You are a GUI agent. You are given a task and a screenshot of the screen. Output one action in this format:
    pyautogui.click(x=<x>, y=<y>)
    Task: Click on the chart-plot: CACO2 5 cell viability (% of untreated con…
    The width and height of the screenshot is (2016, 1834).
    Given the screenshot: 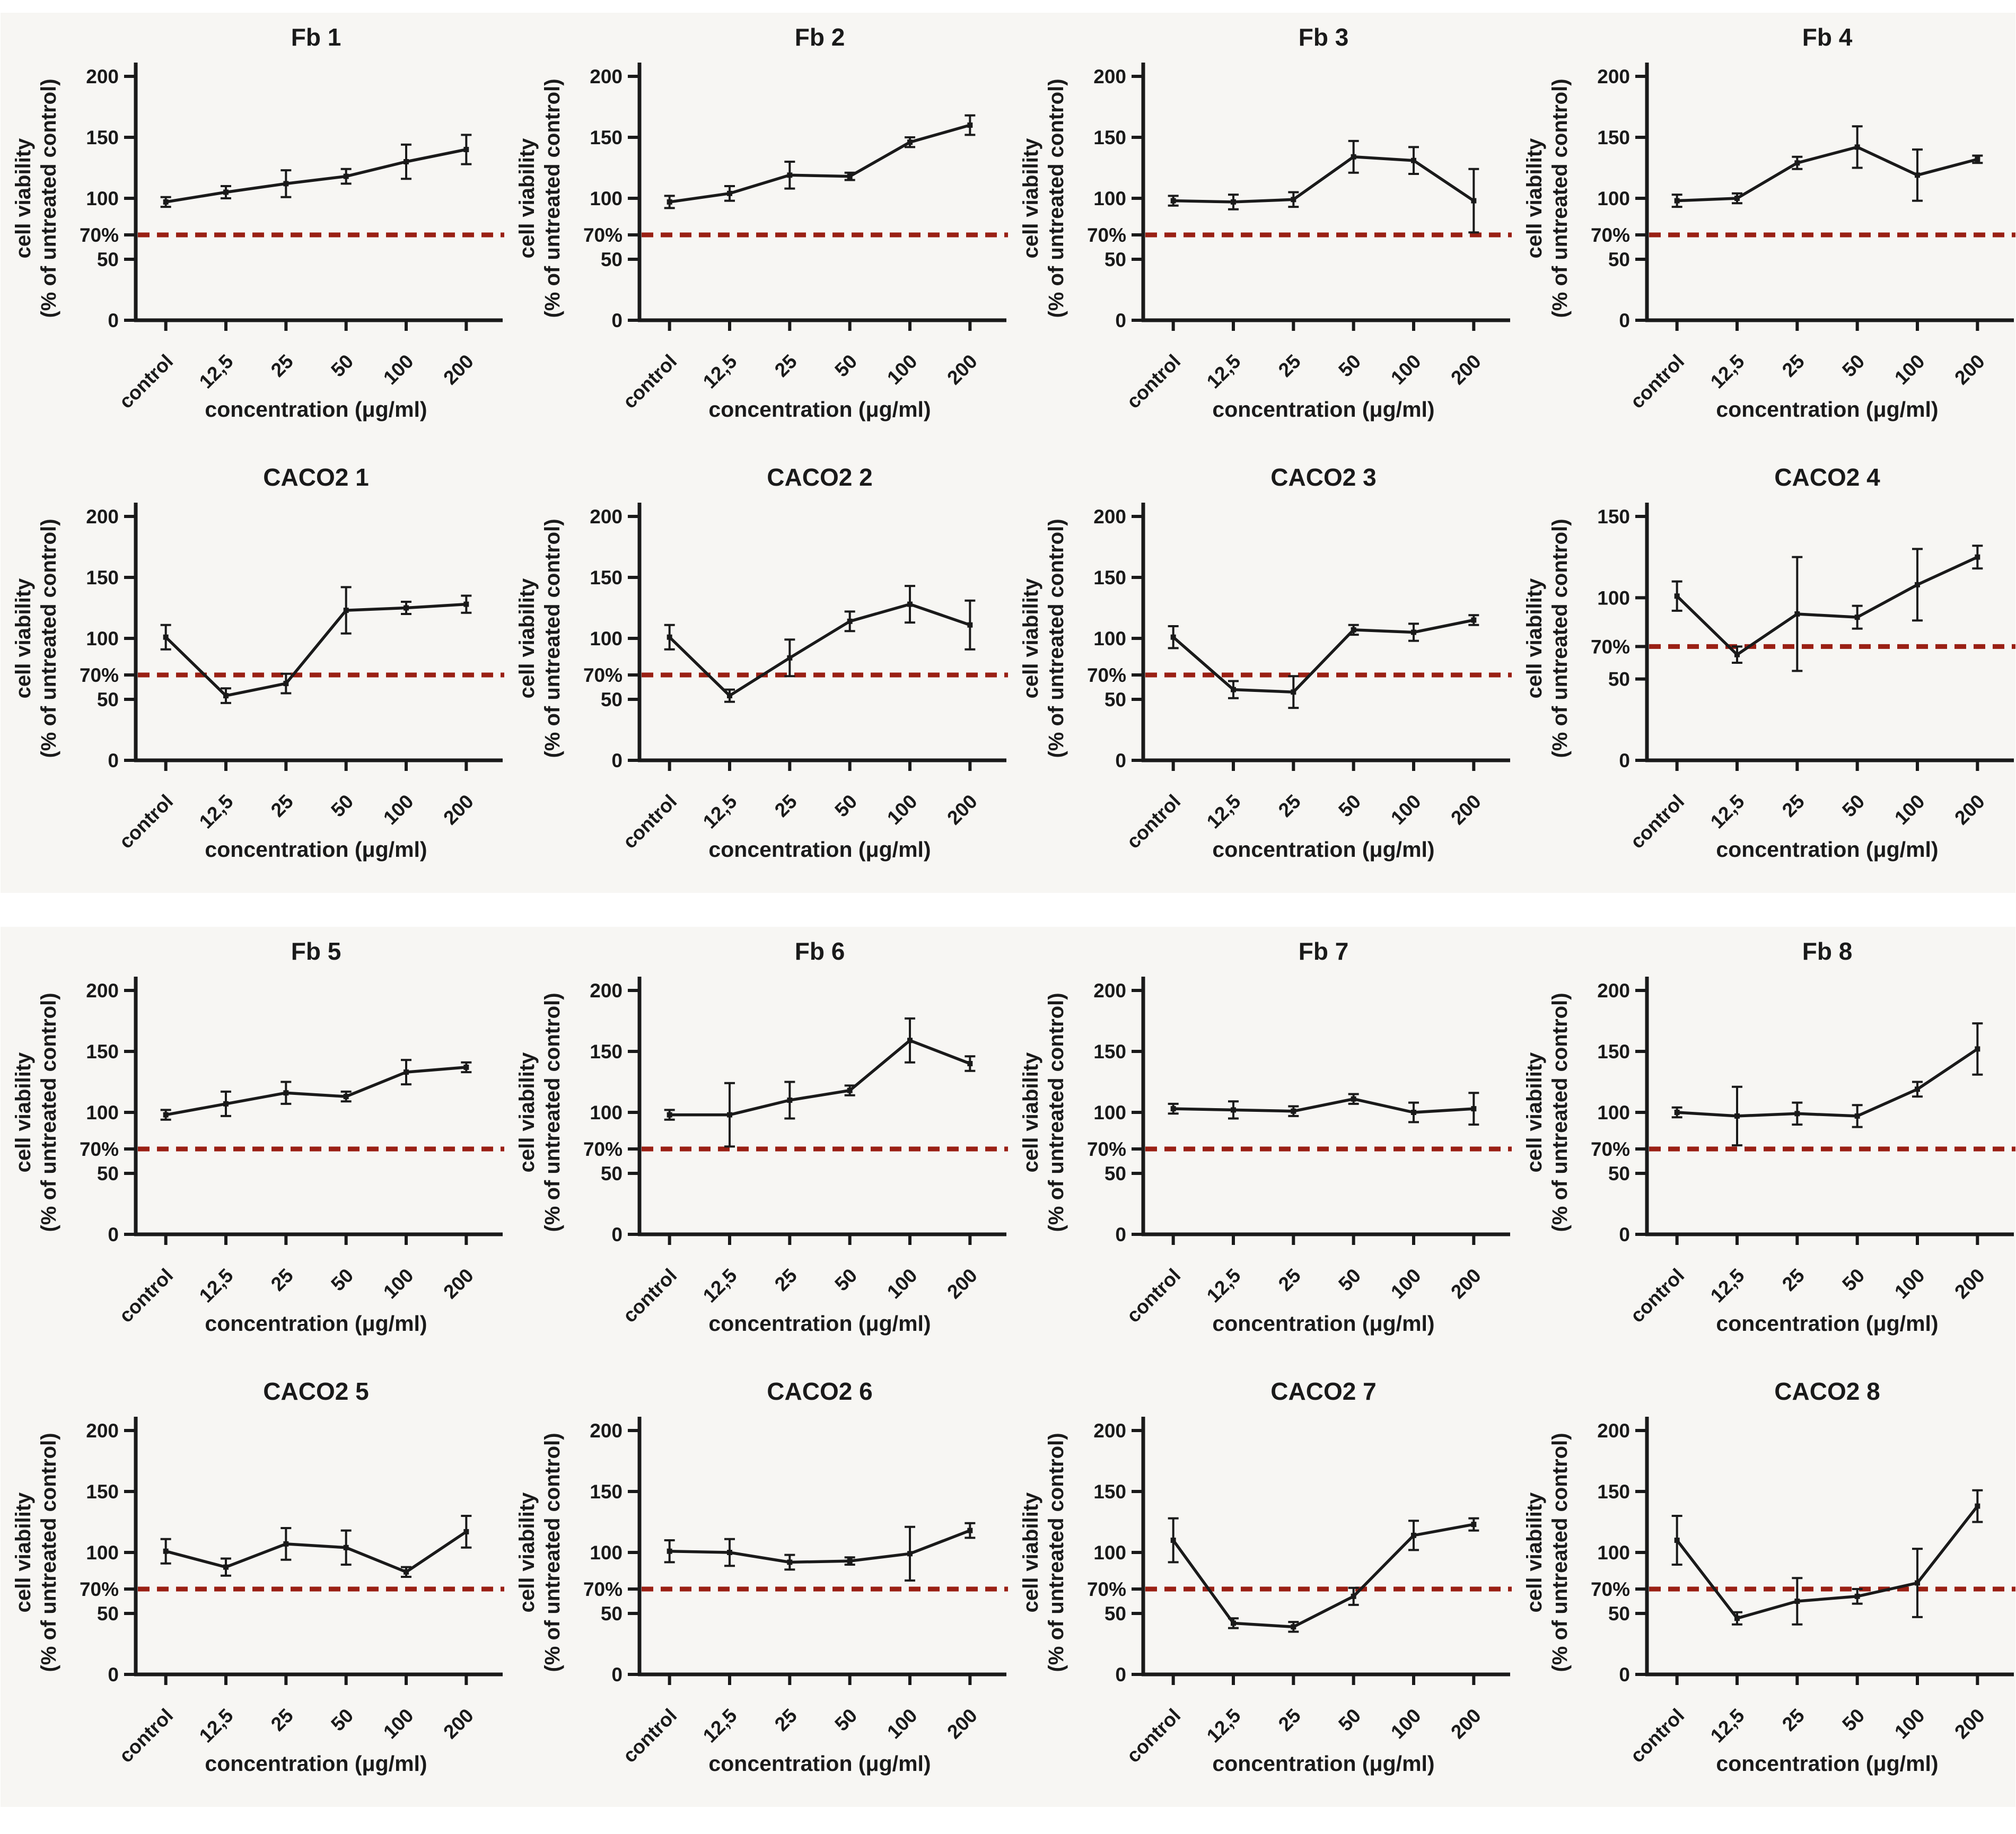 What is the action you would take?
    pyautogui.click(x=258, y=1576)
    